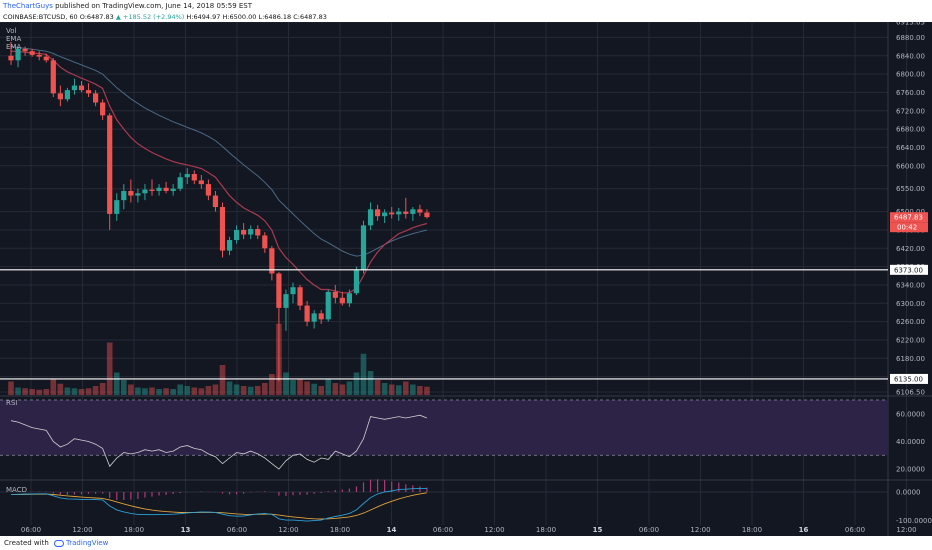 The image size is (932, 550). I want to click on created-with-text: Created with, so click(26, 543).